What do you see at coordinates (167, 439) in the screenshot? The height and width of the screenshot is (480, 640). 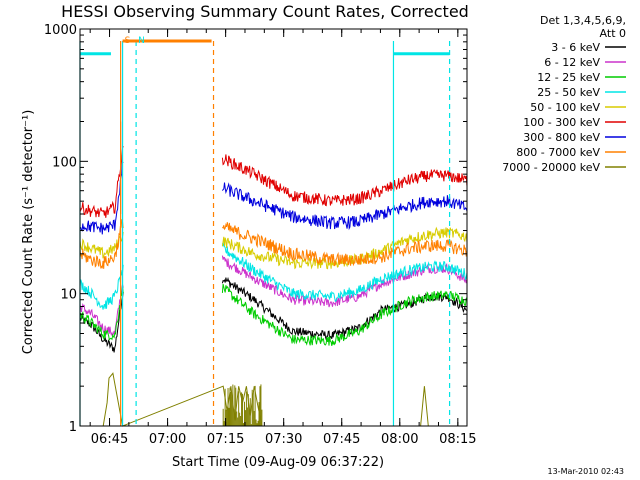 I see `x-tick-label: 07:00` at bounding box center [167, 439].